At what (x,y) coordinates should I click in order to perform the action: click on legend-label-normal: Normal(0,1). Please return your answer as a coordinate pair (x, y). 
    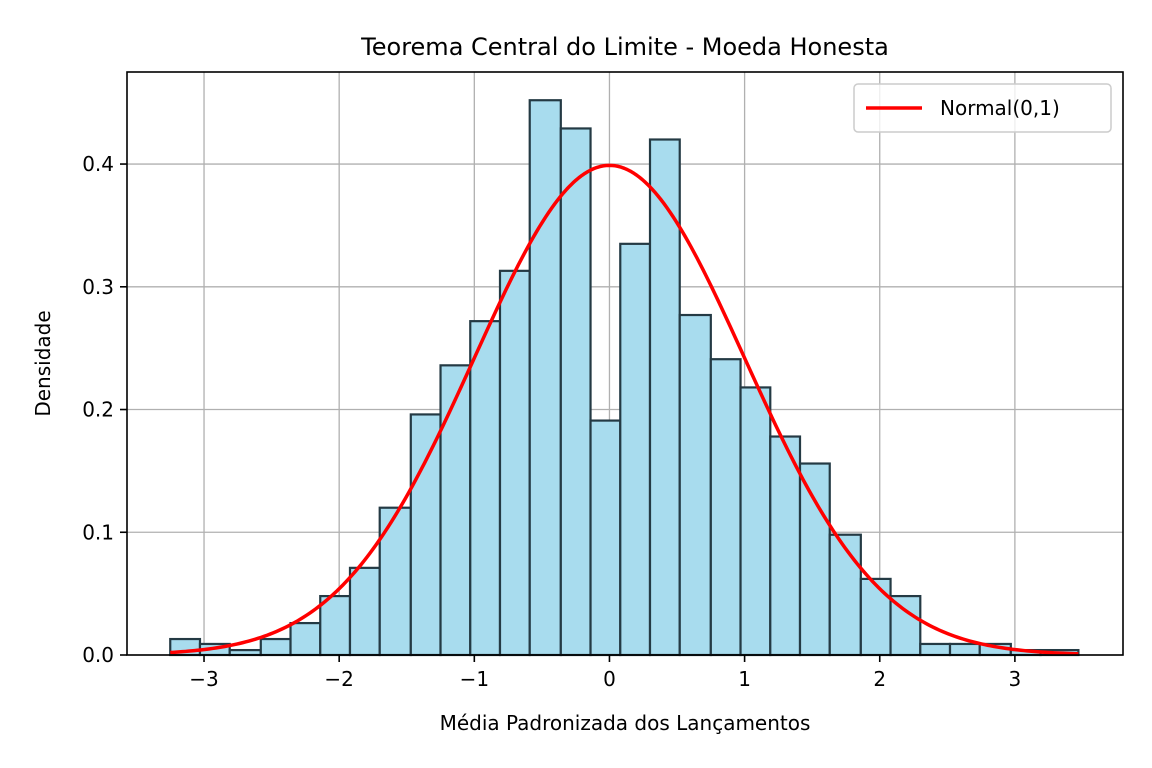
    Looking at the image, I should click on (1000, 108).